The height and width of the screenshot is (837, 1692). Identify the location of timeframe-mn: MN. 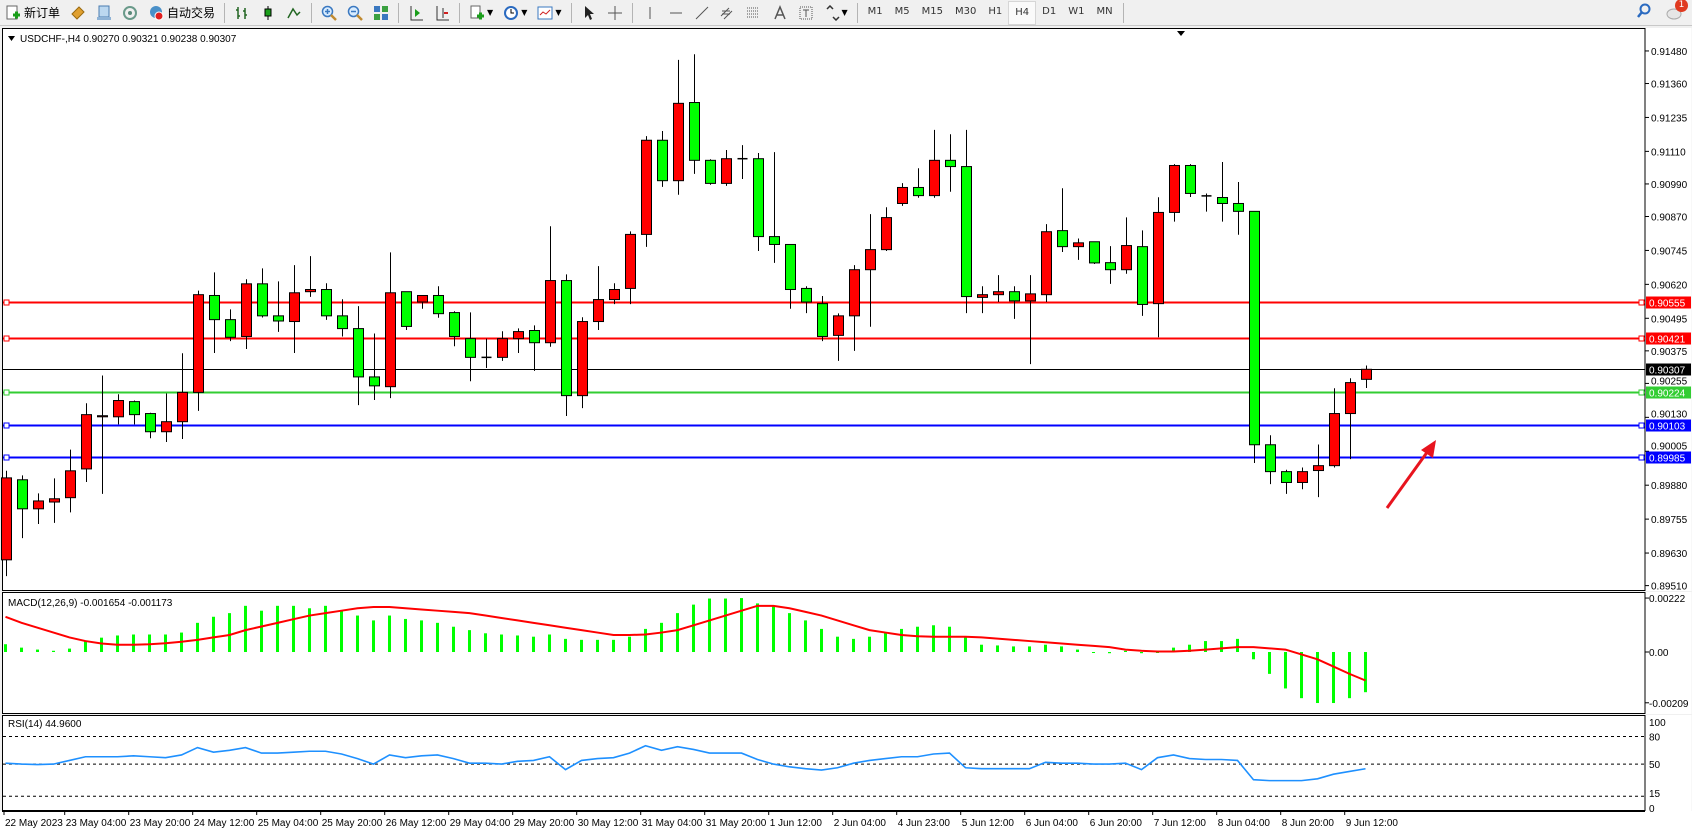
(1104, 11).